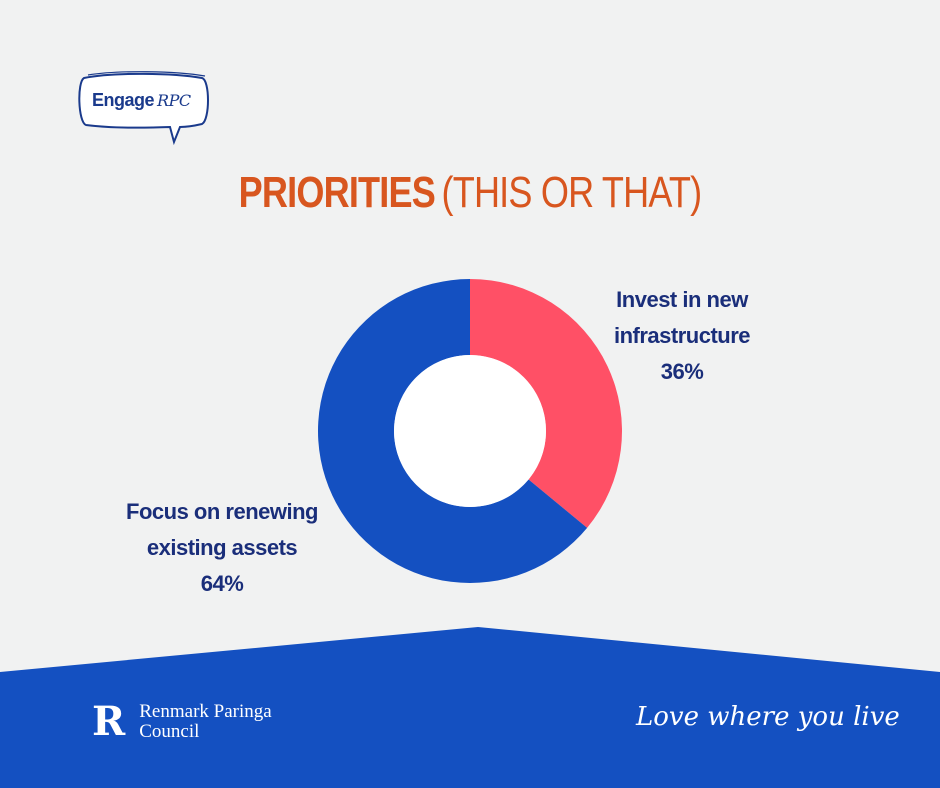 The image size is (940, 788). I want to click on slice-value-label: 64%, so click(222, 583).